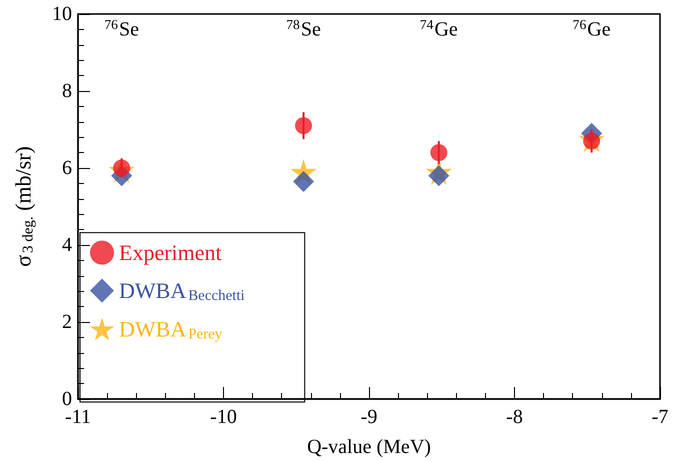  Describe the element at coordinates (369, 447) in the screenshot. I see `x-axis-title: Q-value (MeV)` at that location.